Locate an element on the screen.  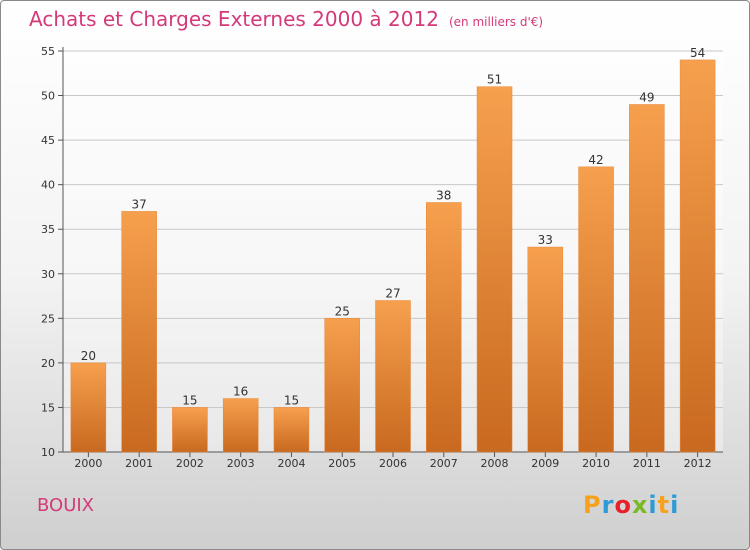
x-tick-label: 2012 is located at coordinates (698, 463).